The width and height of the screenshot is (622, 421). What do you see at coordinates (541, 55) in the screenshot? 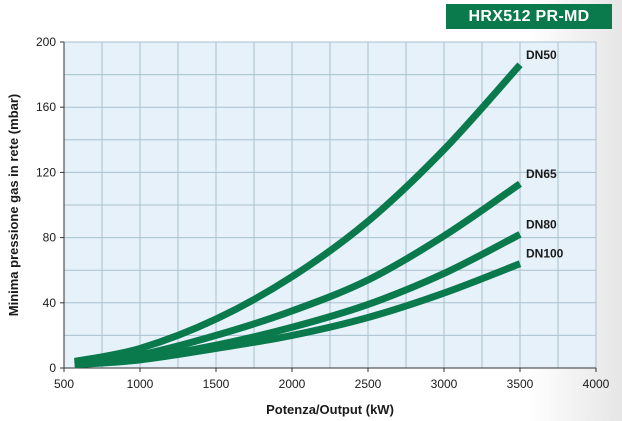
I see `series-label-dn50: DN50` at bounding box center [541, 55].